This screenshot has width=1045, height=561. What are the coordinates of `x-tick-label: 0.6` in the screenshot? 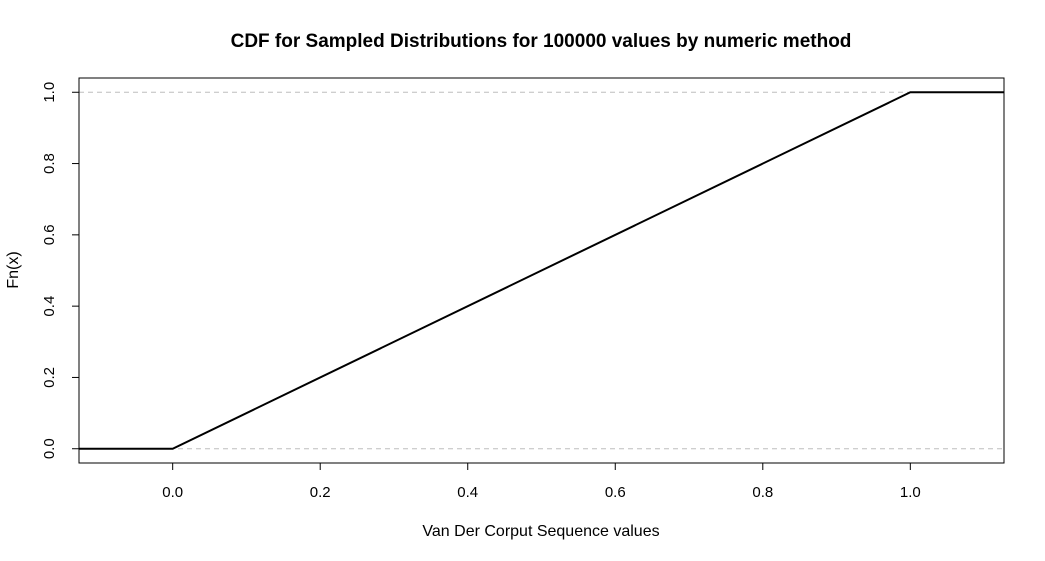 It's located at (615, 492).